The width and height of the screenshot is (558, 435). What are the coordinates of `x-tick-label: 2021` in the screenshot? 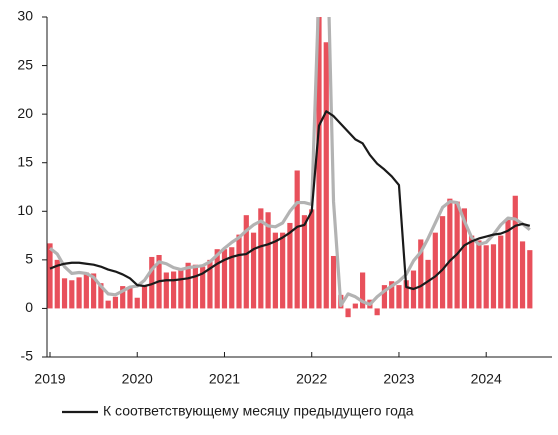 It's located at (224, 379).